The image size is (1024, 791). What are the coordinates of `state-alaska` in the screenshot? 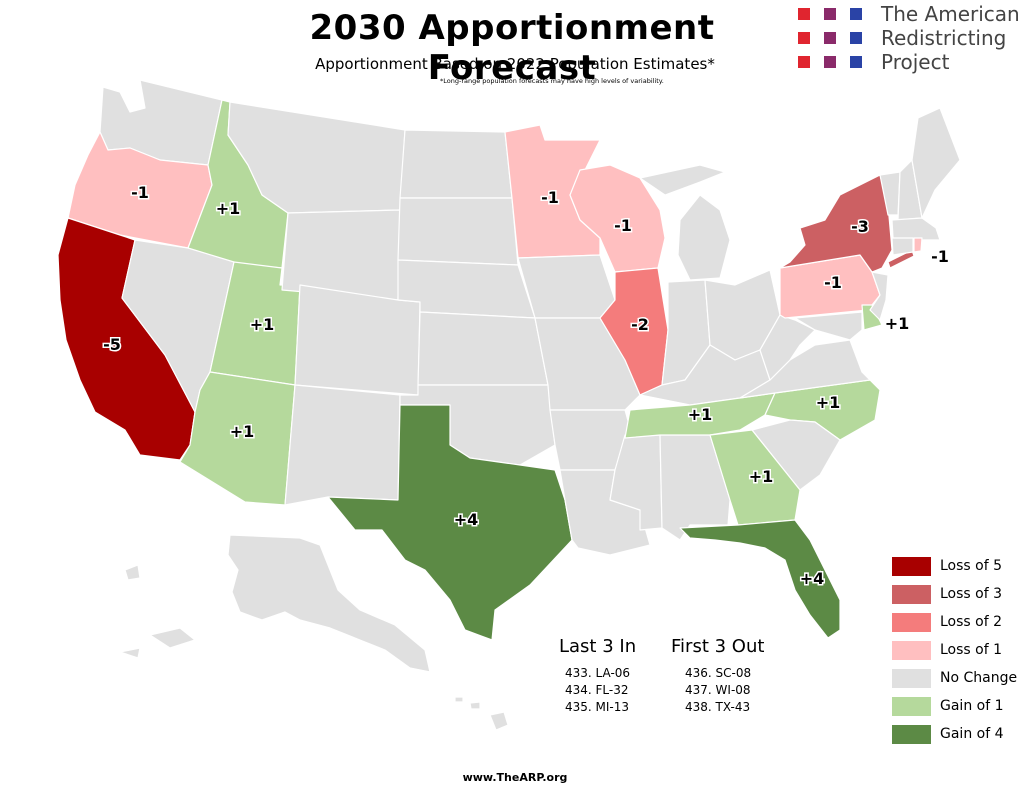 It's located at (329, 603).